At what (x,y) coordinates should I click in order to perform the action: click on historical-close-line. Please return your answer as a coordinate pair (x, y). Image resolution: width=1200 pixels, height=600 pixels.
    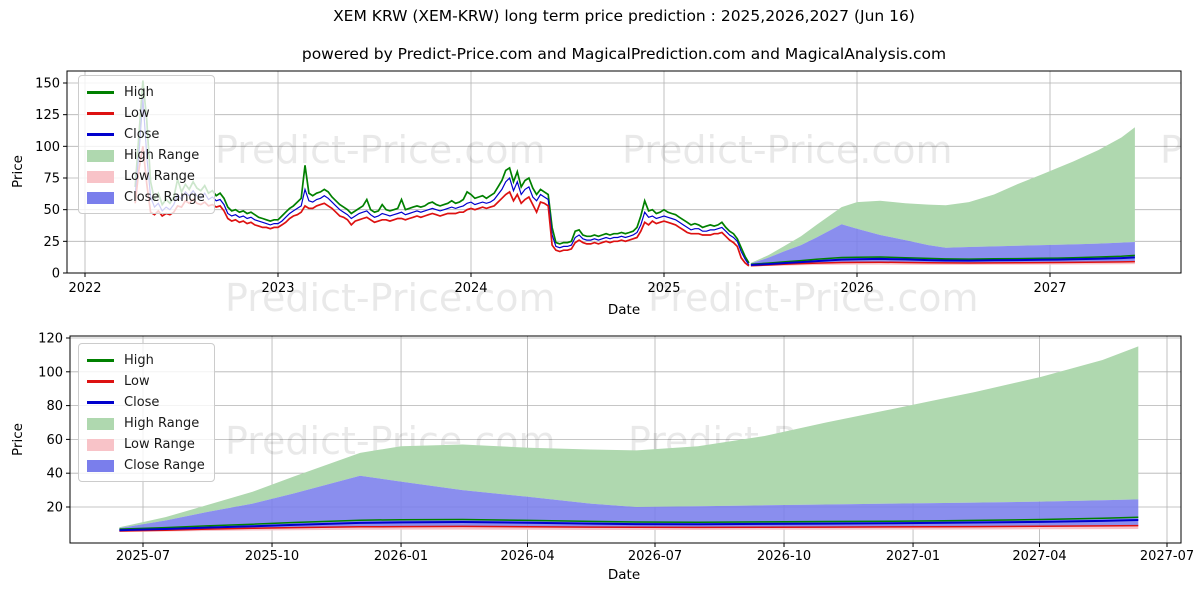
    Looking at the image, I should click on (442, 182).